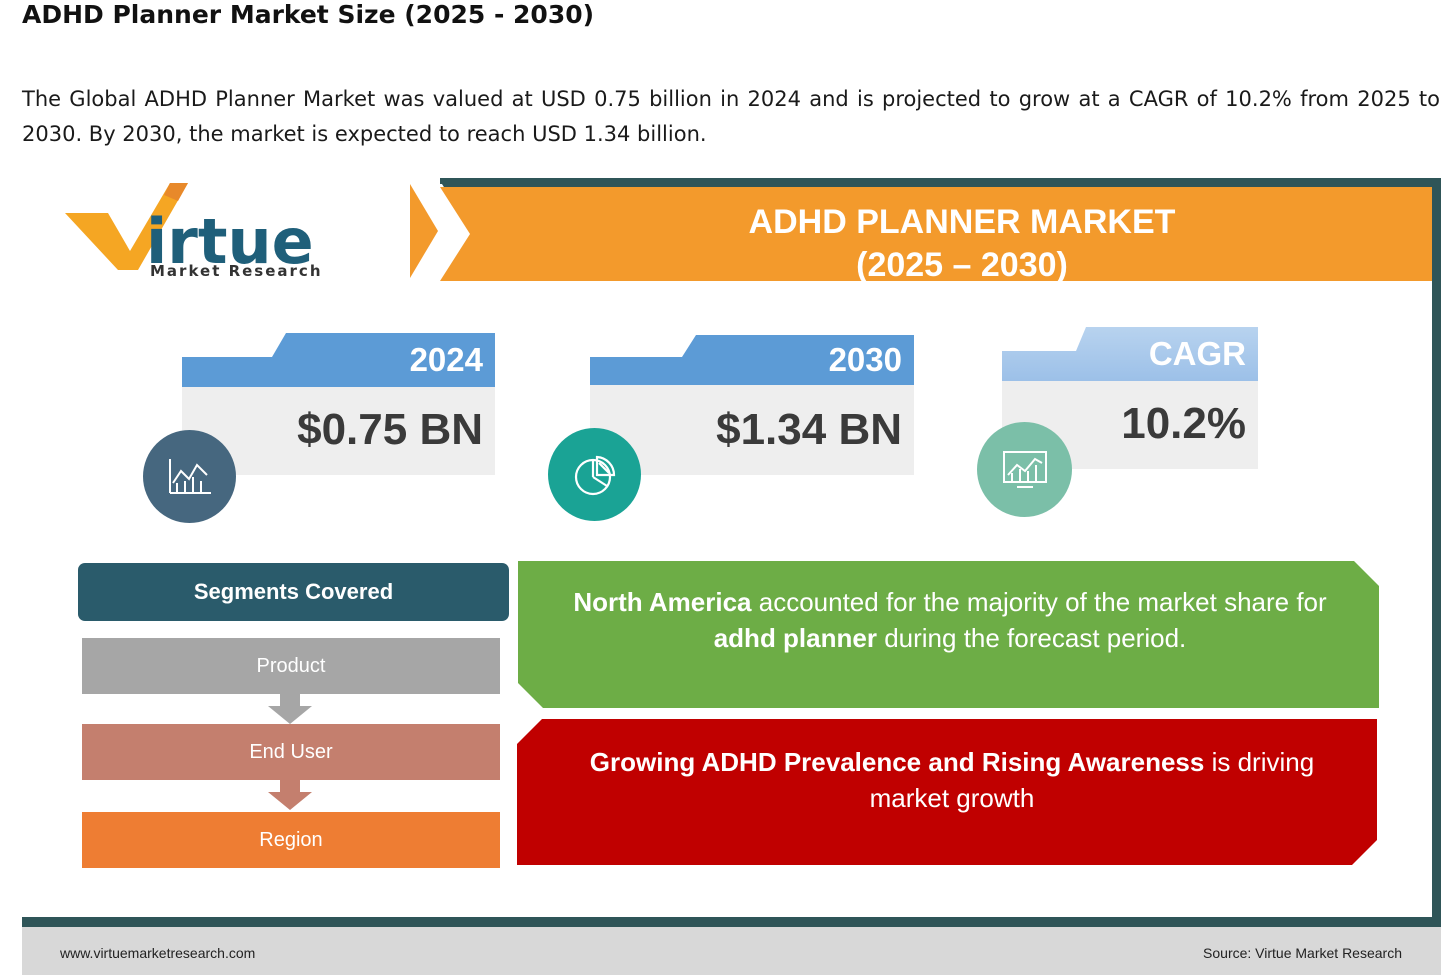 Image resolution: width=1456 pixels, height=975 pixels. Describe the element at coordinates (809, 429) in the screenshot. I see `stat-value: $1.34 BN` at that location.